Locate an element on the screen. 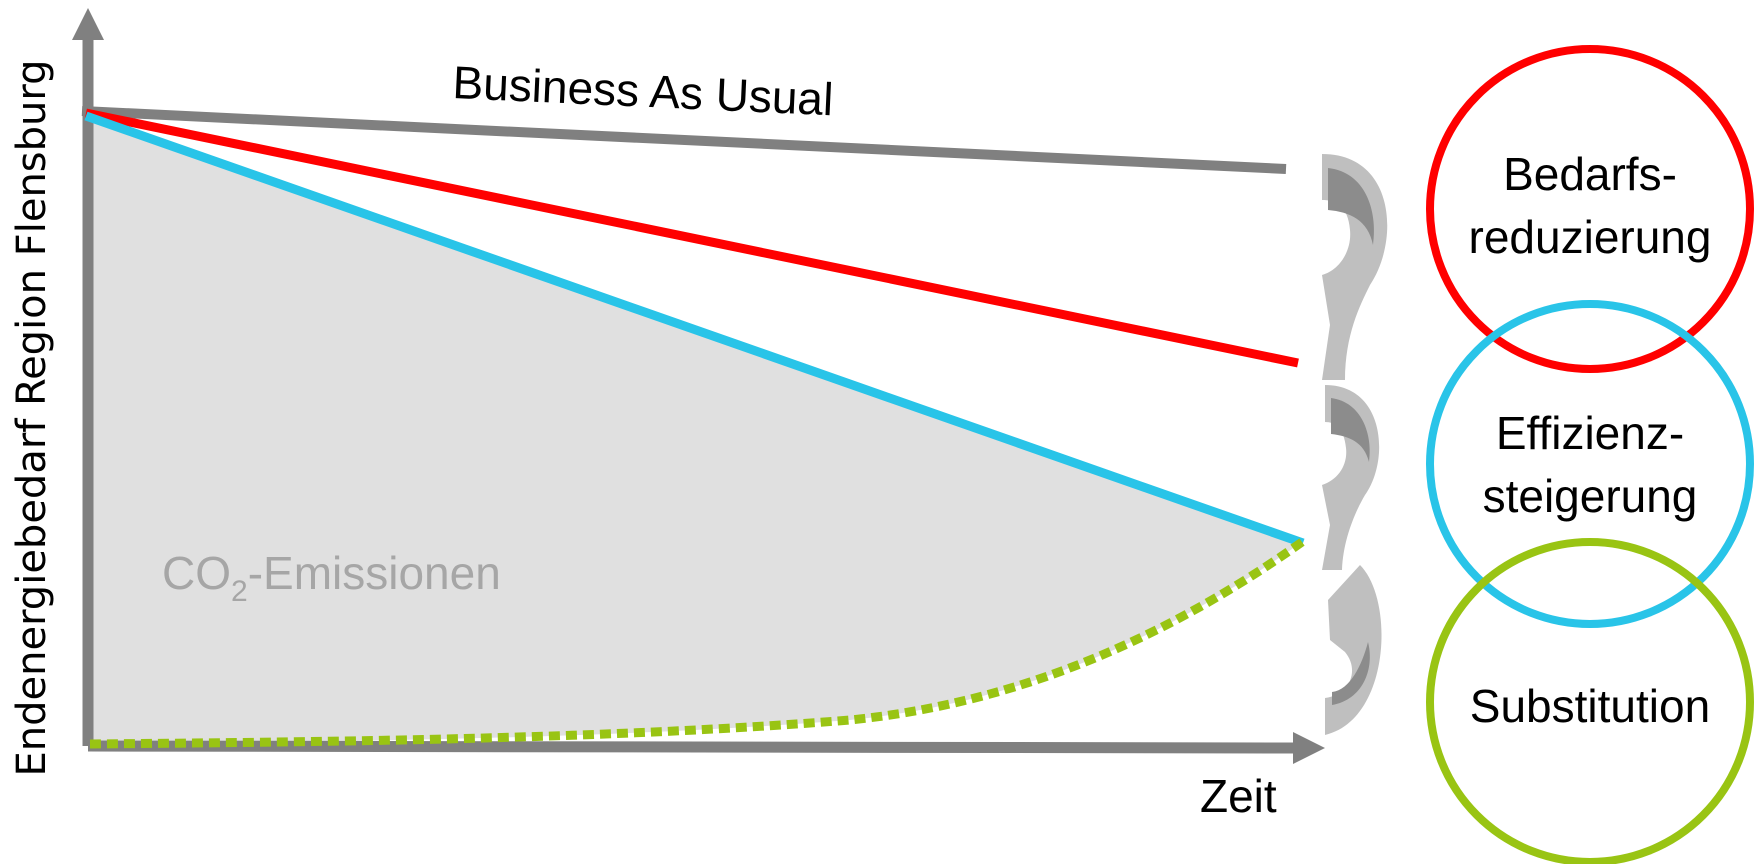 Image resolution: width=1764 pixels, height=864 pixels. business-as-usual-label: Business As Usual is located at coordinates (643, 90).